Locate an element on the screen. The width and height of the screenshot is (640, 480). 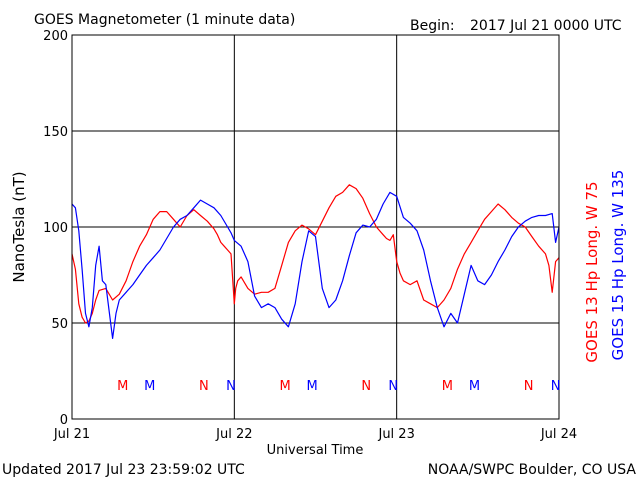
x-tick-label: Jul 21 is located at coordinates (71, 434).